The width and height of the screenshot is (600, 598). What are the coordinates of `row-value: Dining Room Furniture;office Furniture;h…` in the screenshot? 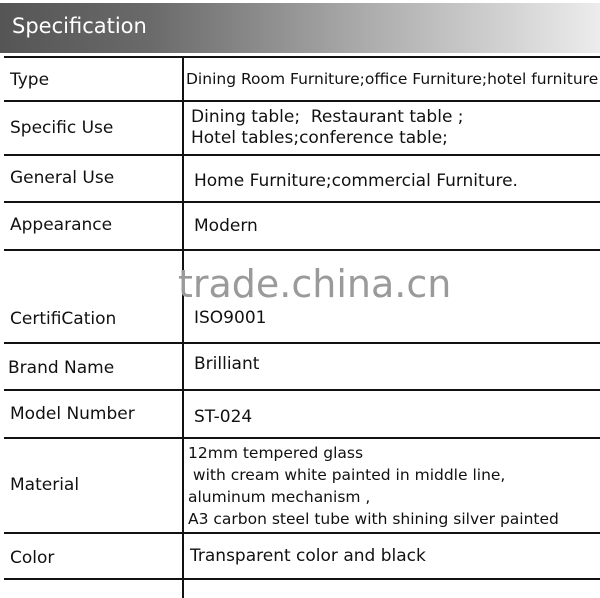 It's located at (392, 79).